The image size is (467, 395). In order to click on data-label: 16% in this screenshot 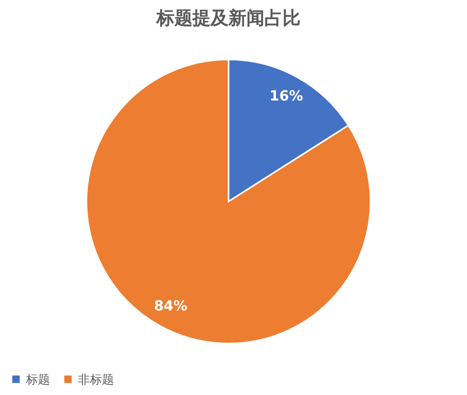, I will do `click(287, 96)`.